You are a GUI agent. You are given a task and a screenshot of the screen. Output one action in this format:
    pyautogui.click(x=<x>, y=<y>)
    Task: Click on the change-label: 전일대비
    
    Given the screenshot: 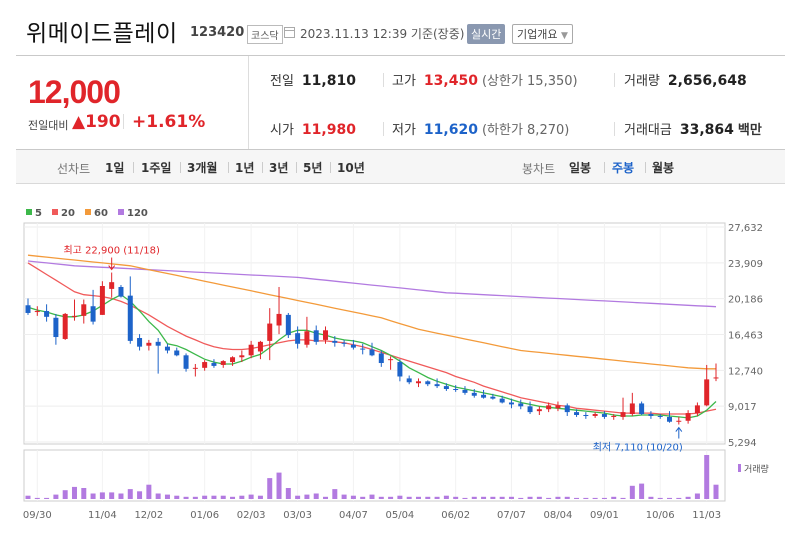 What is the action you would take?
    pyautogui.click(x=48, y=125)
    